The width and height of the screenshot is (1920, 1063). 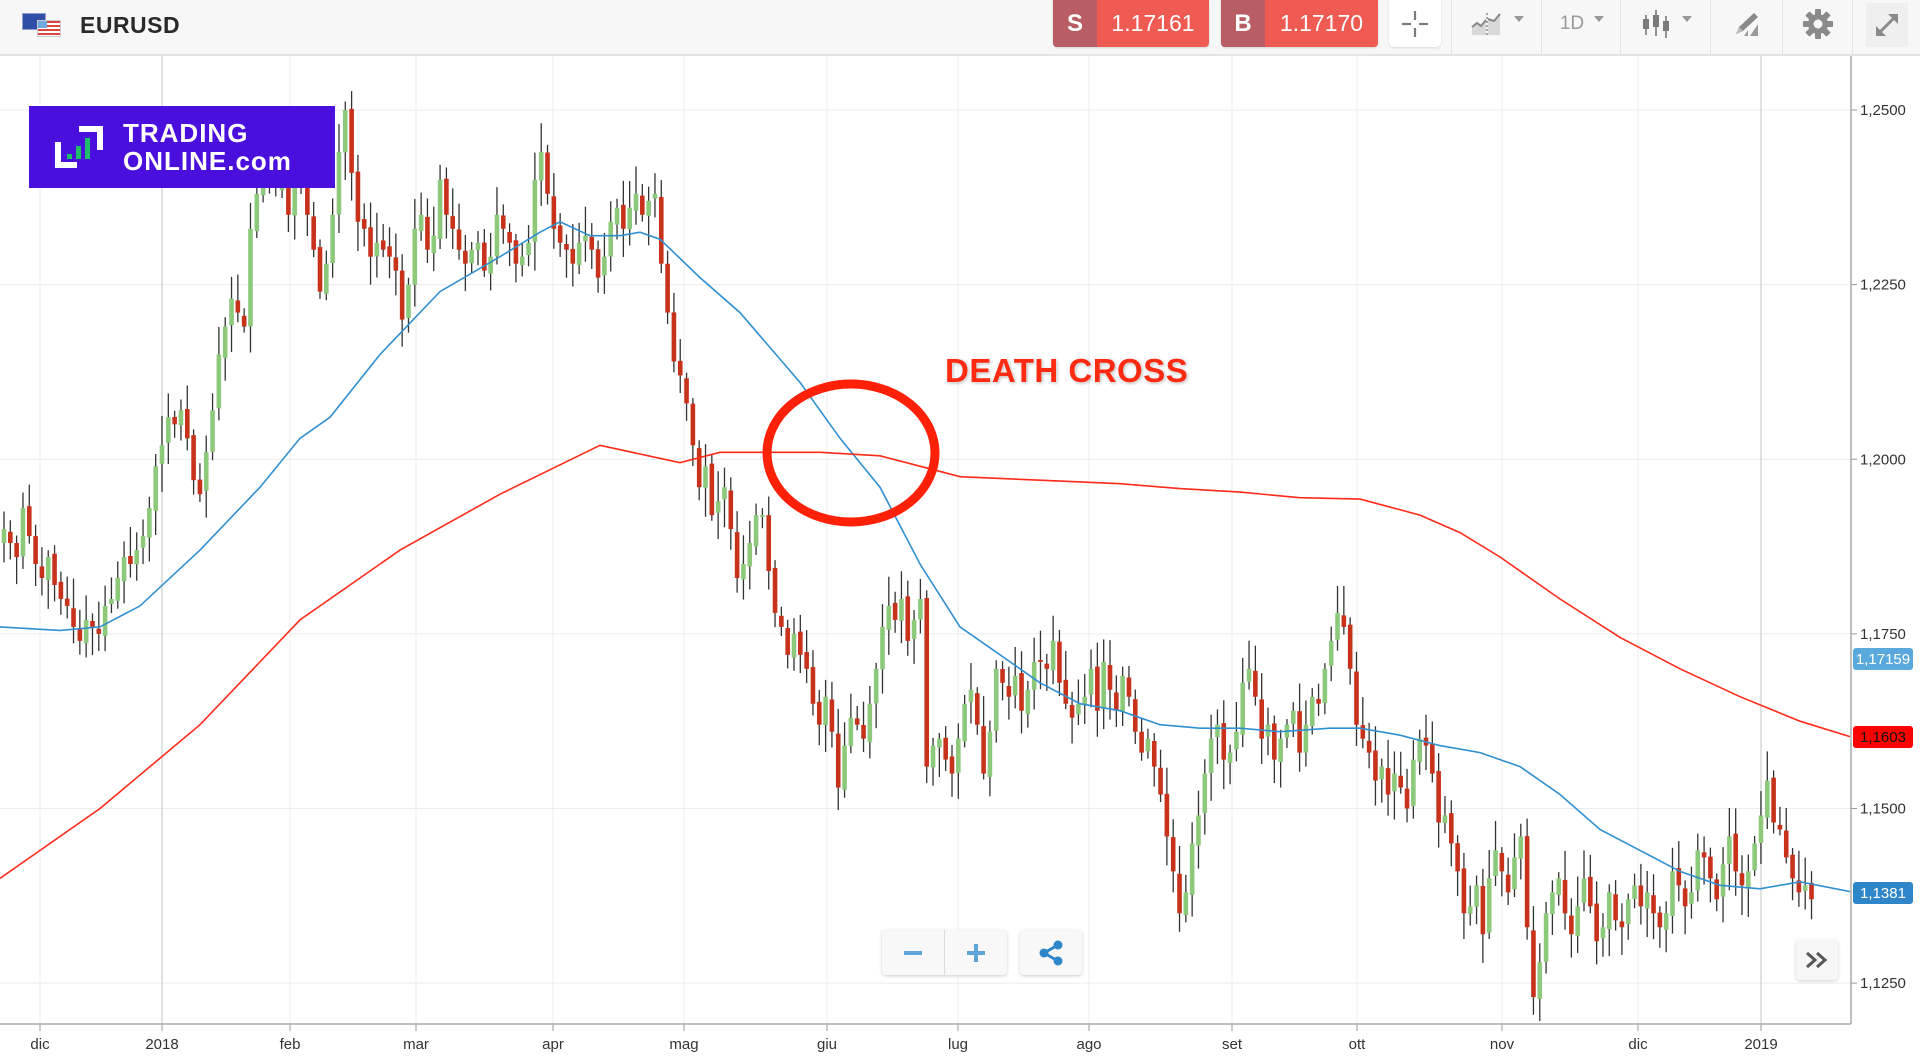 I want to click on zoom-in-button, so click(x=976, y=952).